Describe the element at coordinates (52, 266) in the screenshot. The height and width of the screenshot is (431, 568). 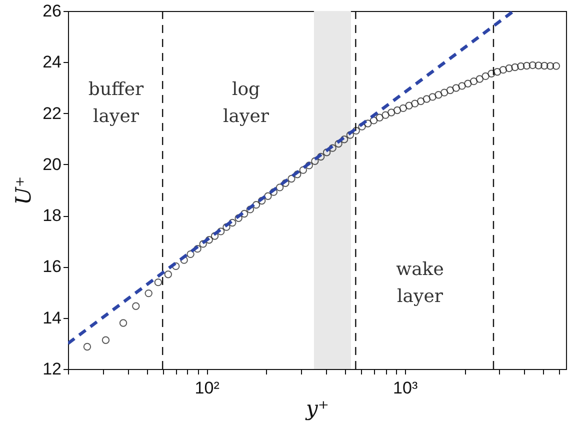
I see `y-tick-label: 16` at that location.